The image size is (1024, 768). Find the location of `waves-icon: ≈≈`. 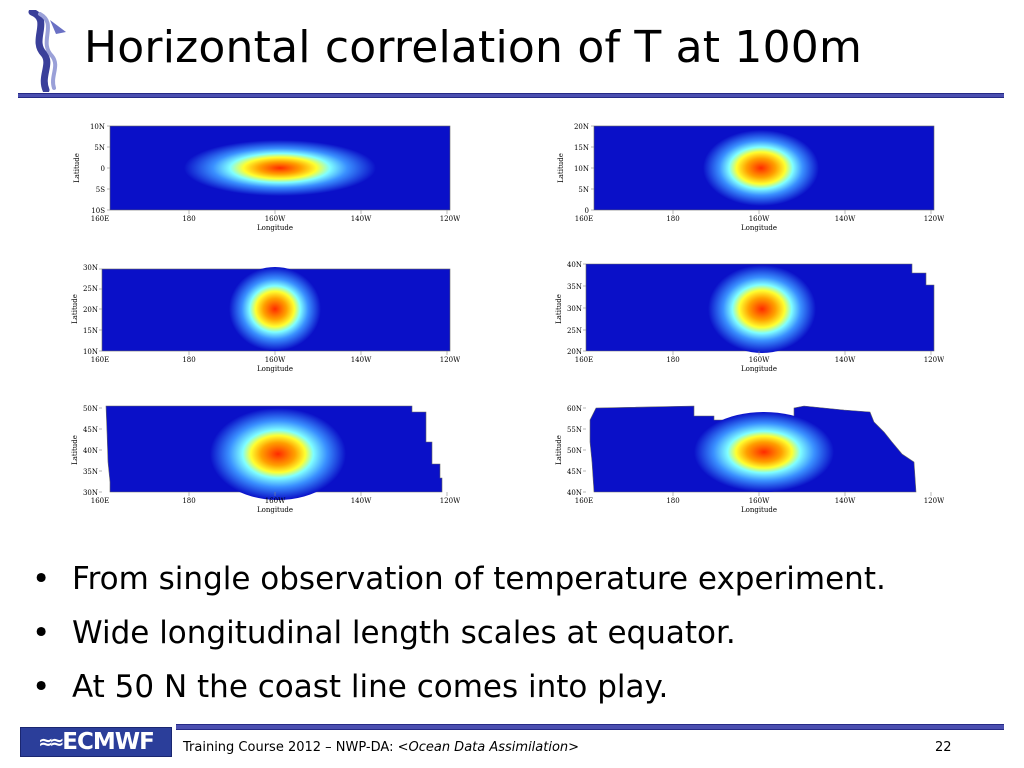

waves-icon: ≈≈ is located at coordinates (51, 742).